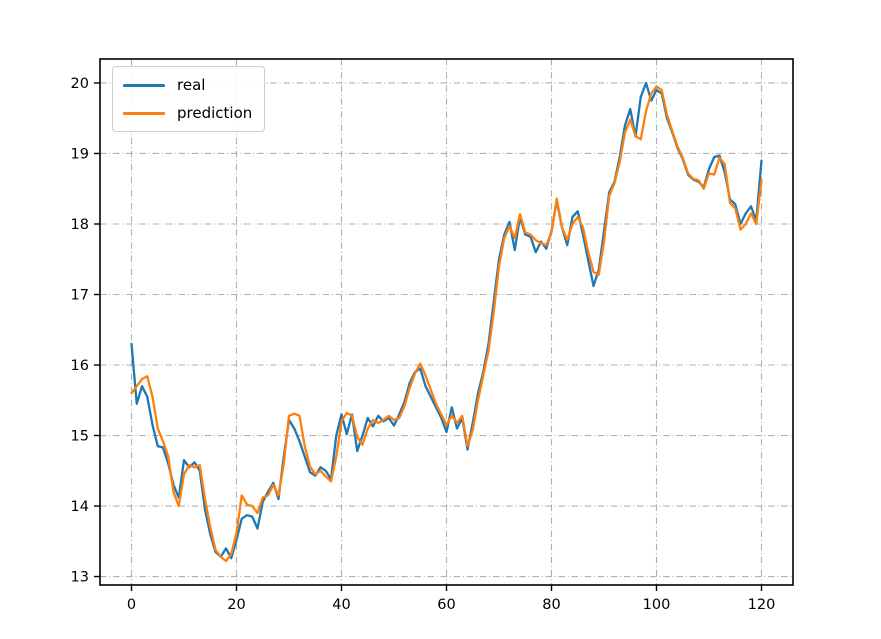 The width and height of the screenshot is (881, 639). What do you see at coordinates (80, 154) in the screenshot?
I see `y-tick-label: 19` at bounding box center [80, 154].